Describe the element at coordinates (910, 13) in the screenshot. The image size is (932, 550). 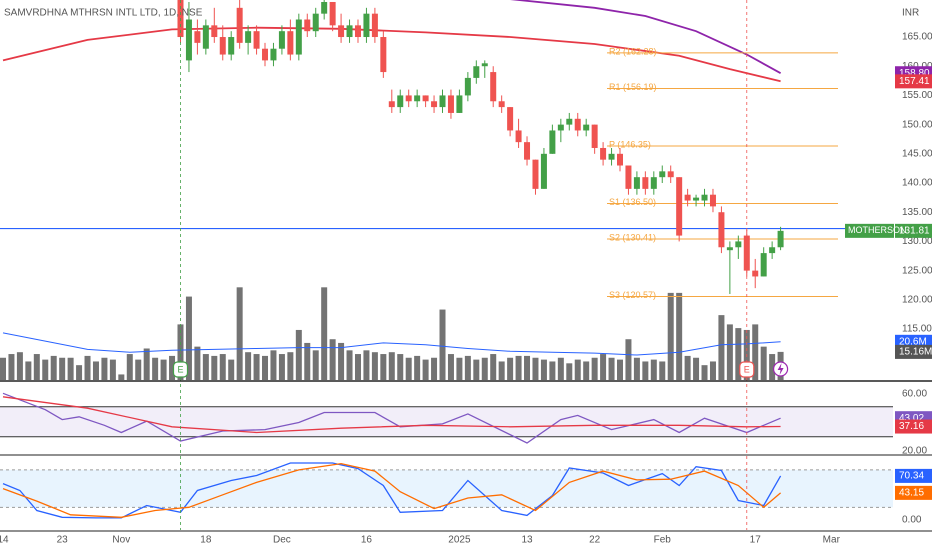
I see `currency: INR` at that location.